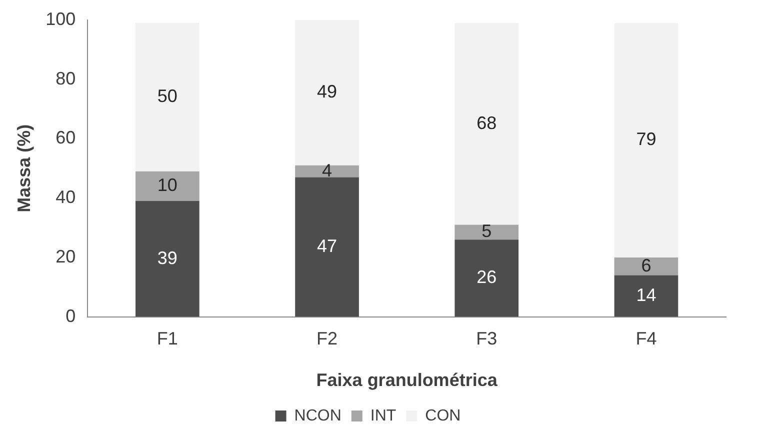 The image size is (776, 439). What do you see at coordinates (487, 338) in the screenshot?
I see `x-tick-label: F3` at bounding box center [487, 338].